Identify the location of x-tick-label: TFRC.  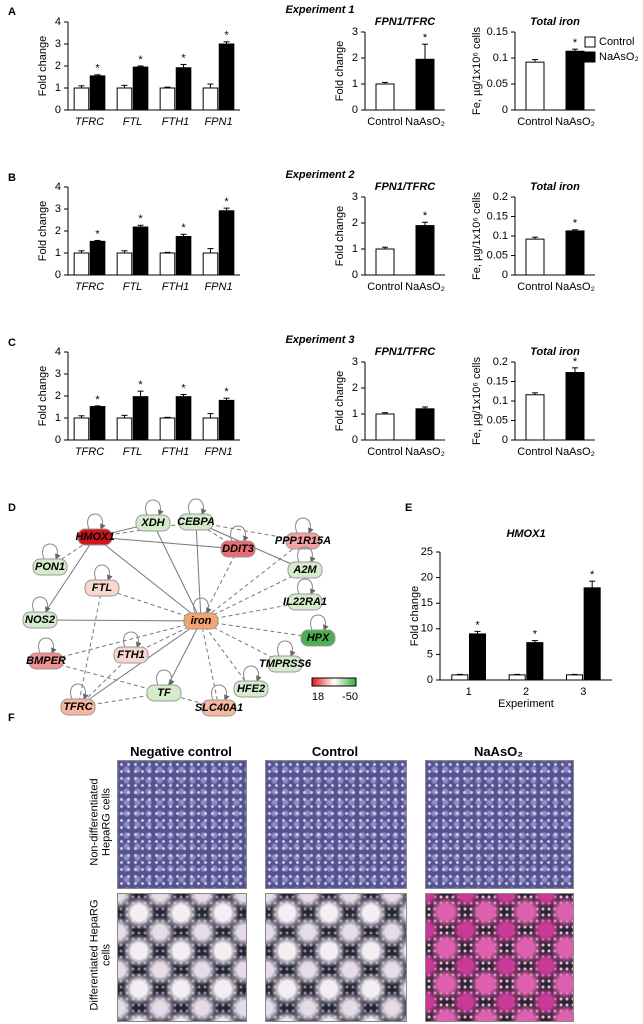
(89, 287).